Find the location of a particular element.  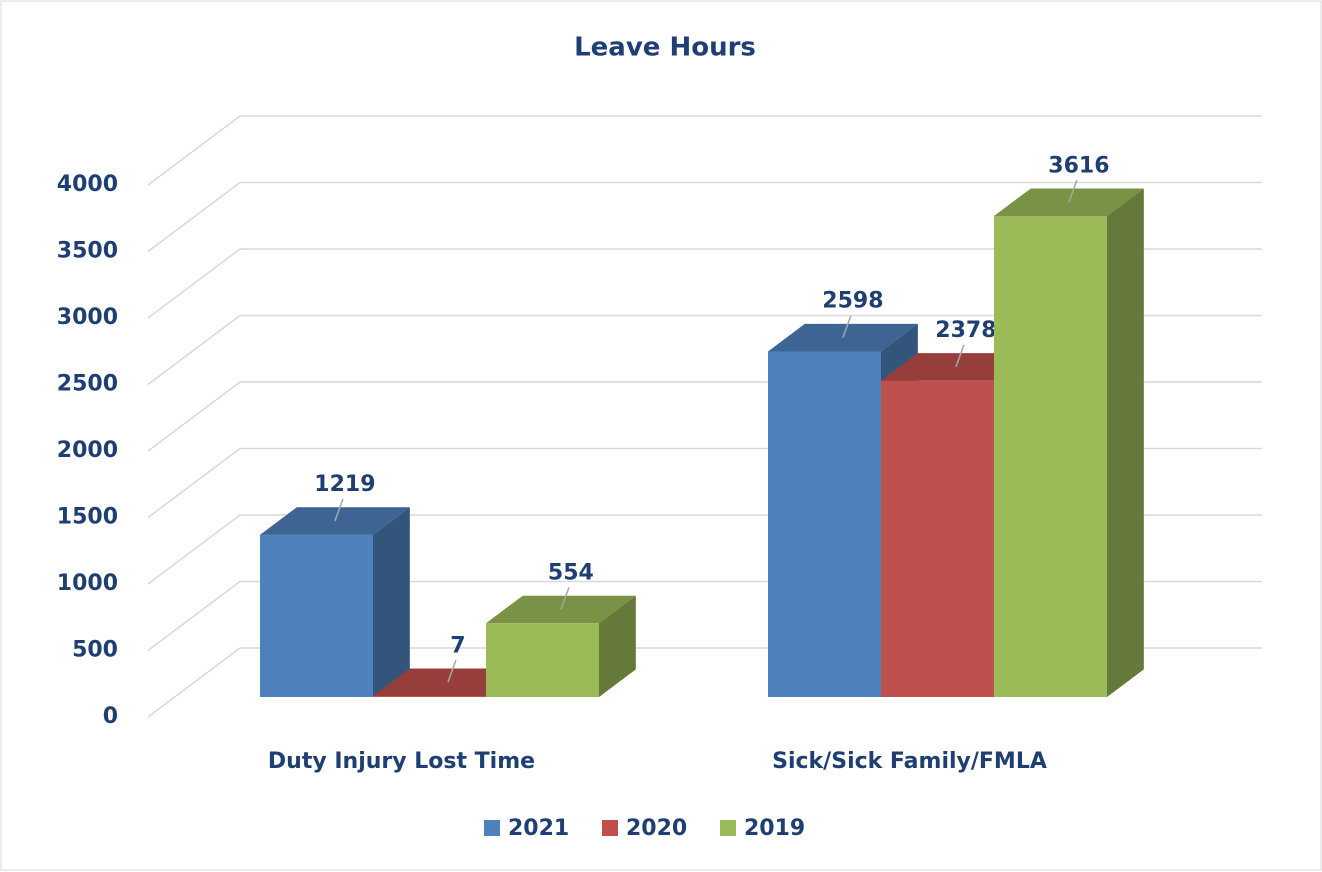

data-label: 1219 is located at coordinates (344, 484).